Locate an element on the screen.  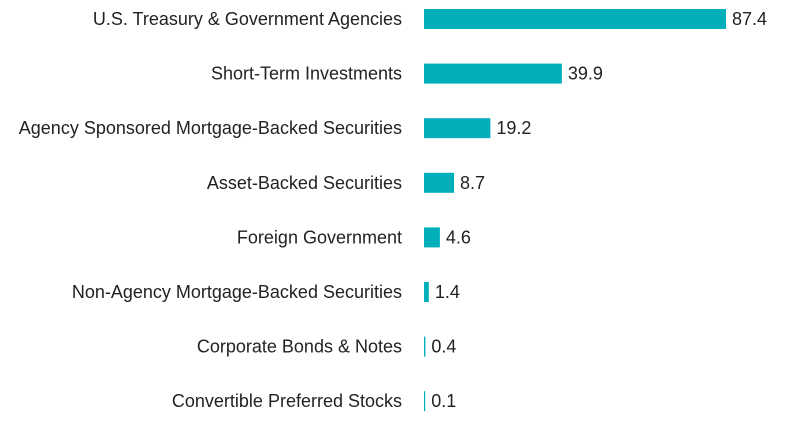
category-label: Foreign Government is located at coordinates (319, 237).